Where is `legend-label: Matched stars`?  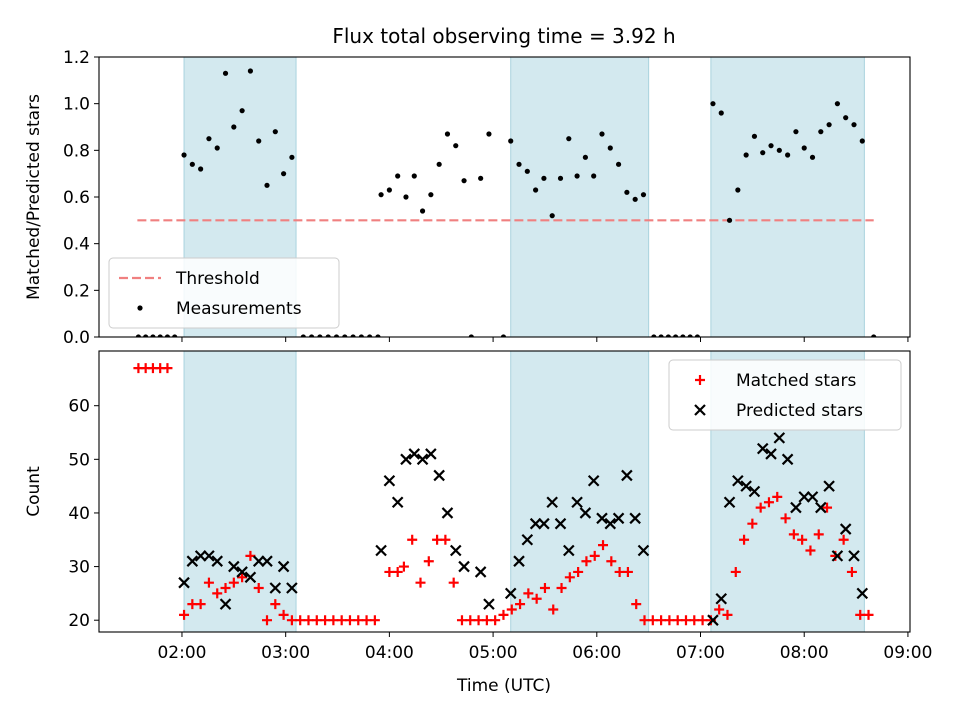 legend-label: Matched stars is located at coordinates (796, 381).